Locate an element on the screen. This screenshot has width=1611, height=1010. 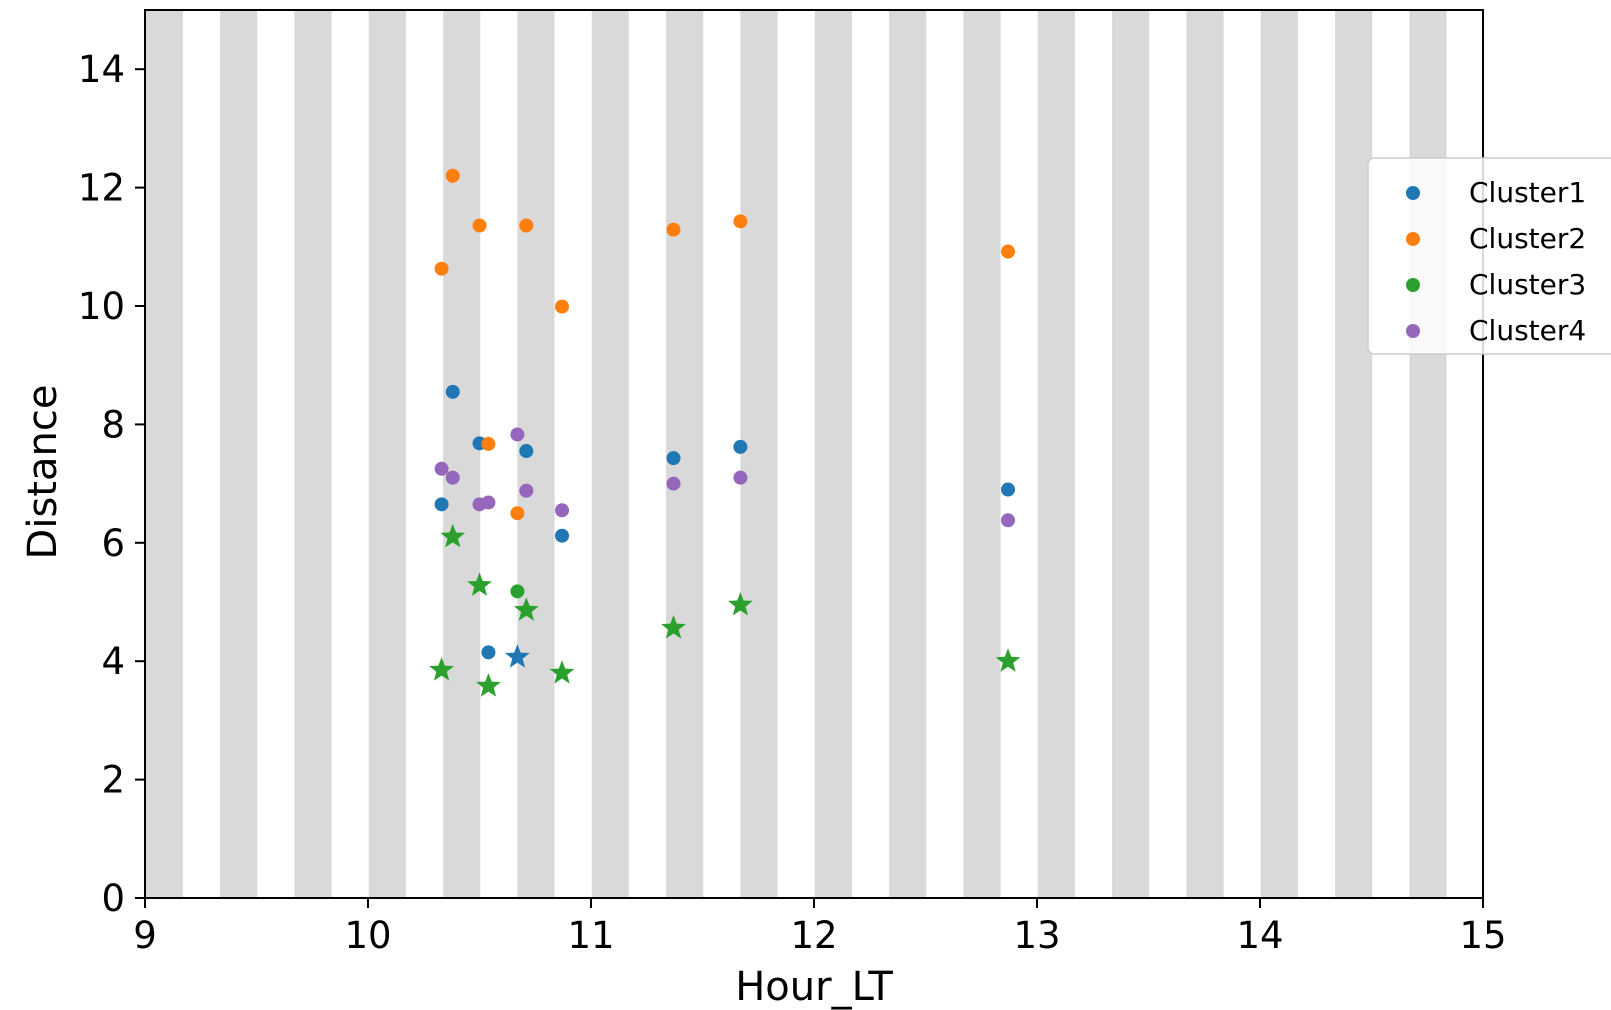
x-tick-label: 15 is located at coordinates (1482, 935).